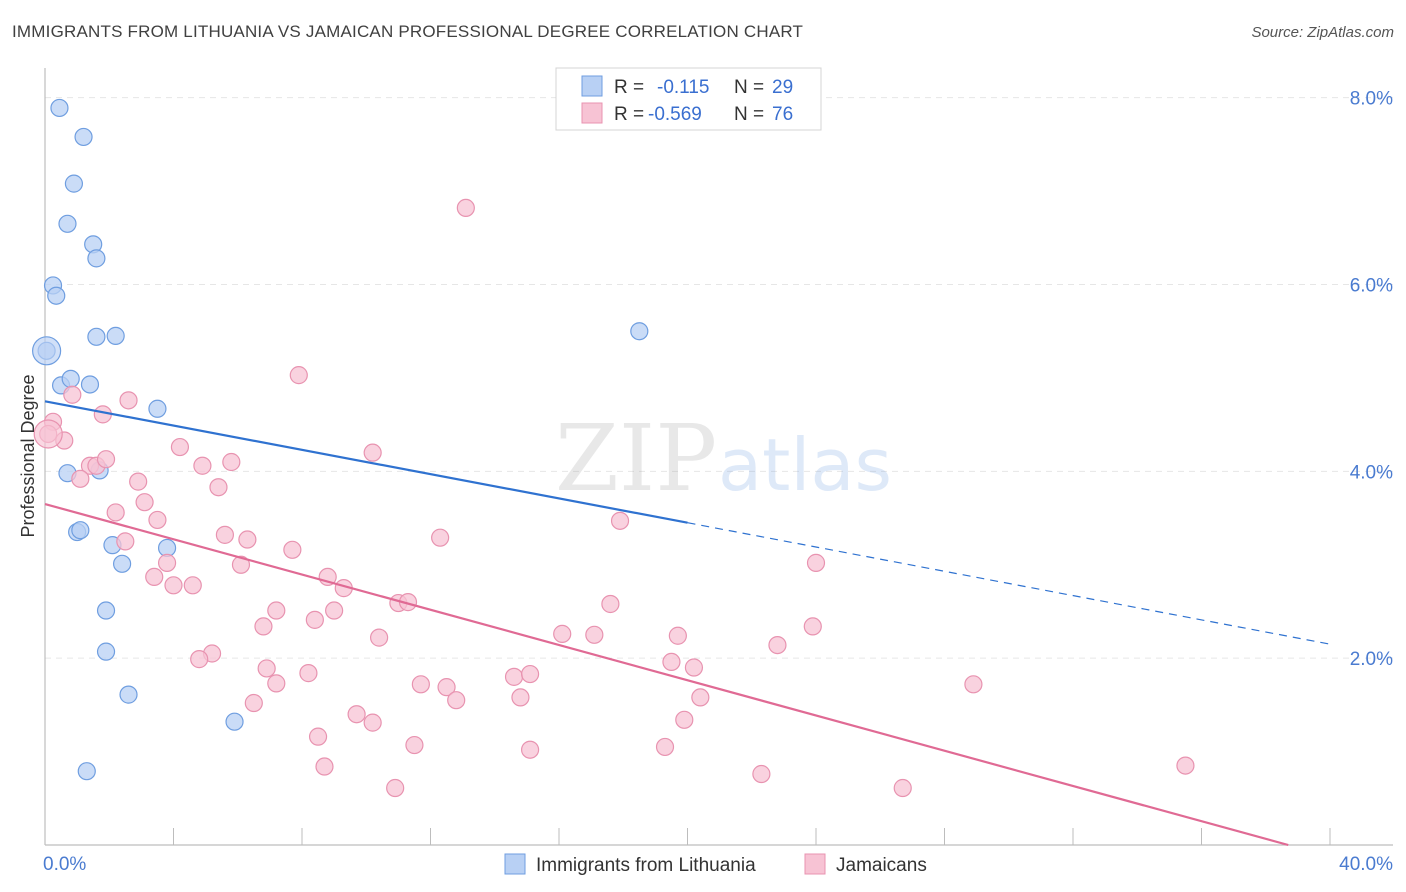 The image size is (1406, 892). Describe the element at coordinates (636, 458) in the screenshot. I see `watermark-zip: ZIP` at that location.